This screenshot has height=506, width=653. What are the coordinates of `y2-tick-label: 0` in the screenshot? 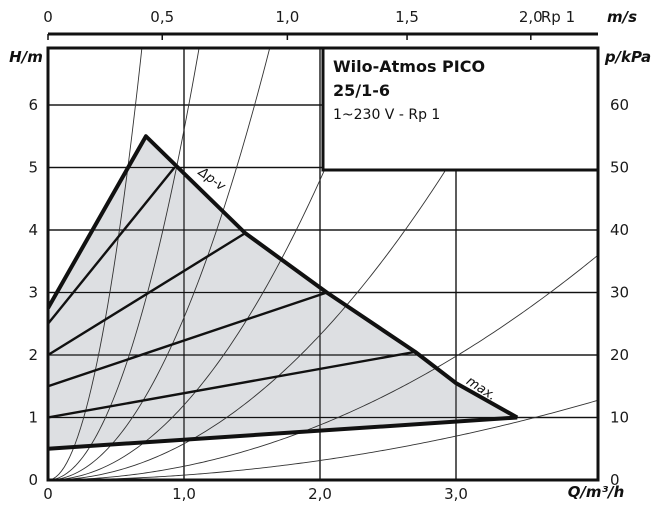 It's located at (615, 480).